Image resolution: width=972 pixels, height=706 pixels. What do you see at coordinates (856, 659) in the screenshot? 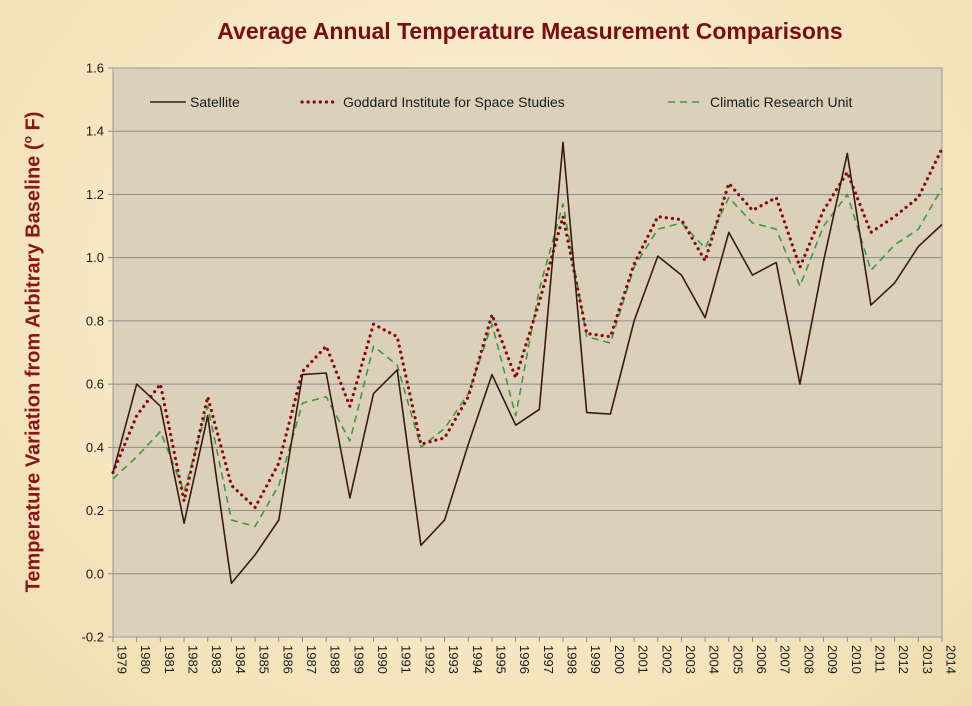
I see `x-tick-label: 2010` at bounding box center [856, 659].